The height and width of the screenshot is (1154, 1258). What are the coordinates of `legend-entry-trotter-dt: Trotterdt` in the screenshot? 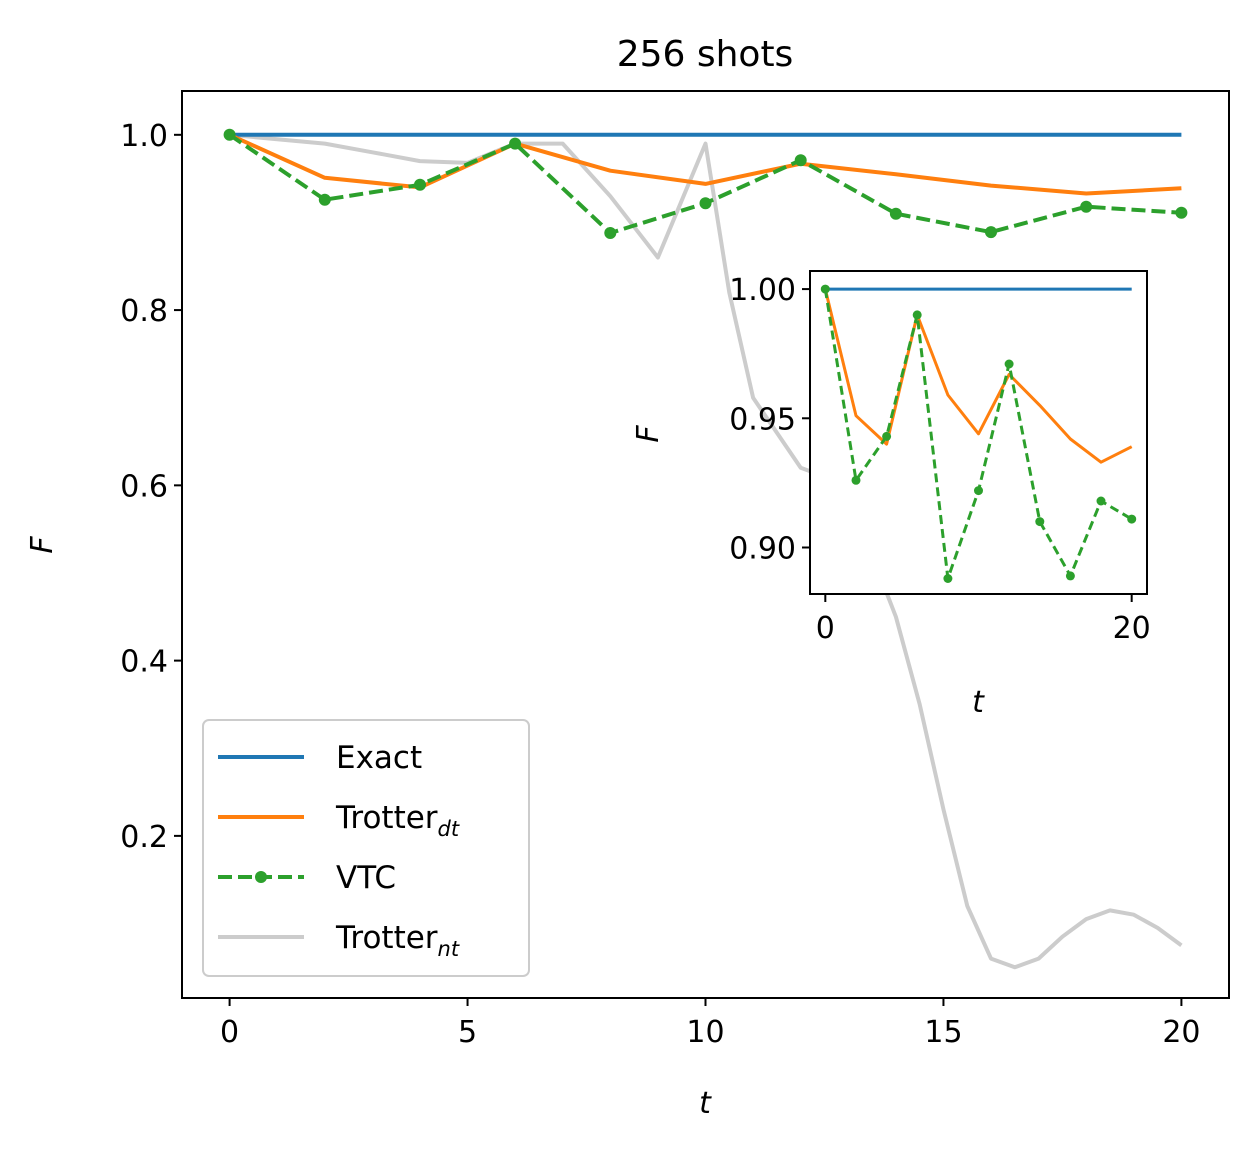 It's located at (397, 820).